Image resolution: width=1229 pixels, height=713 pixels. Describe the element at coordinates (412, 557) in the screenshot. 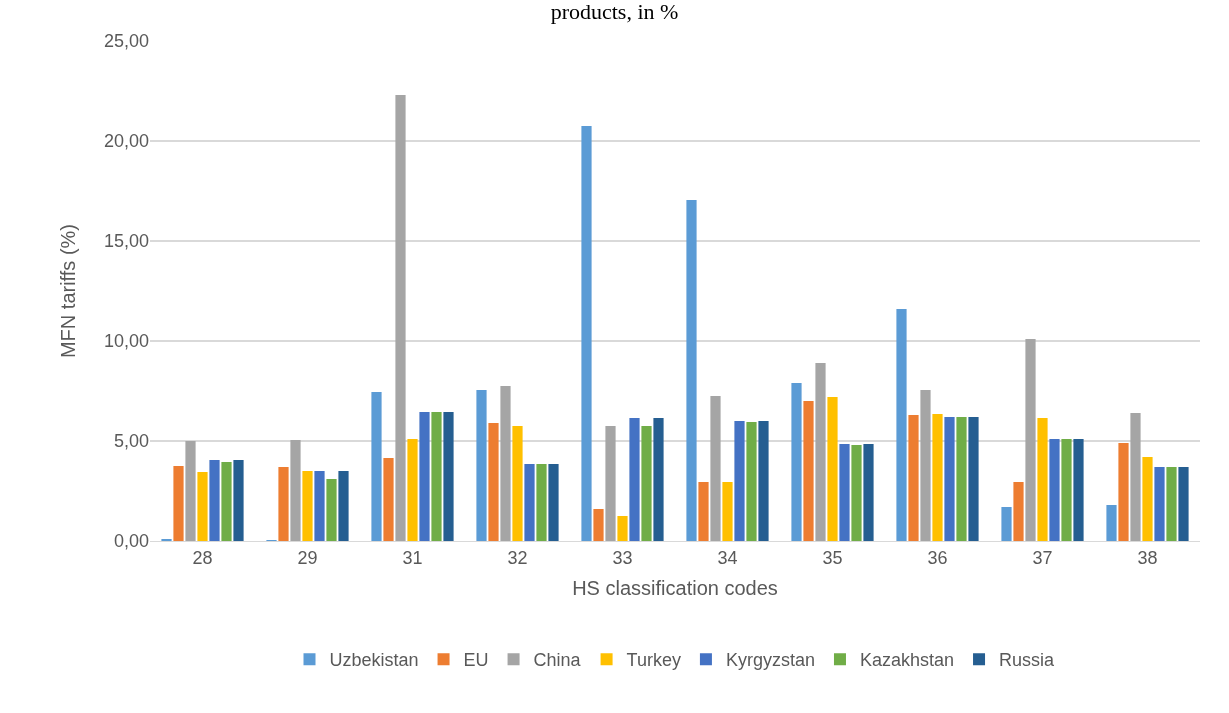

I see `x-tick-label: 31` at that location.